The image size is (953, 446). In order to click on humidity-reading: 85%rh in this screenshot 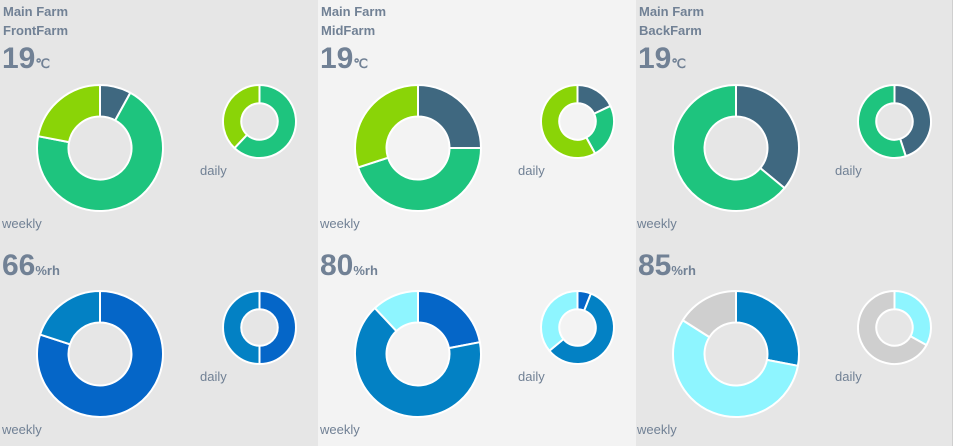, I will do `click(667, 266)`.